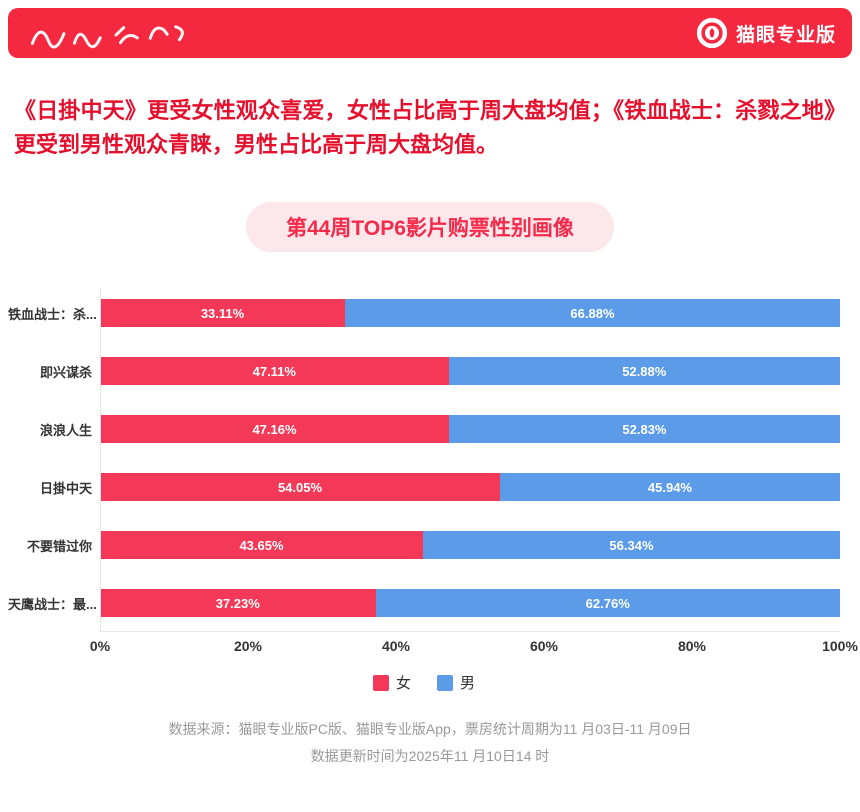 This screenshot has height=812, width=860. Describe the element at coordinates (474, 650) in the screenshot. I see `x-axis: 0% 20% 40% 60% 80% 100%` at that location.